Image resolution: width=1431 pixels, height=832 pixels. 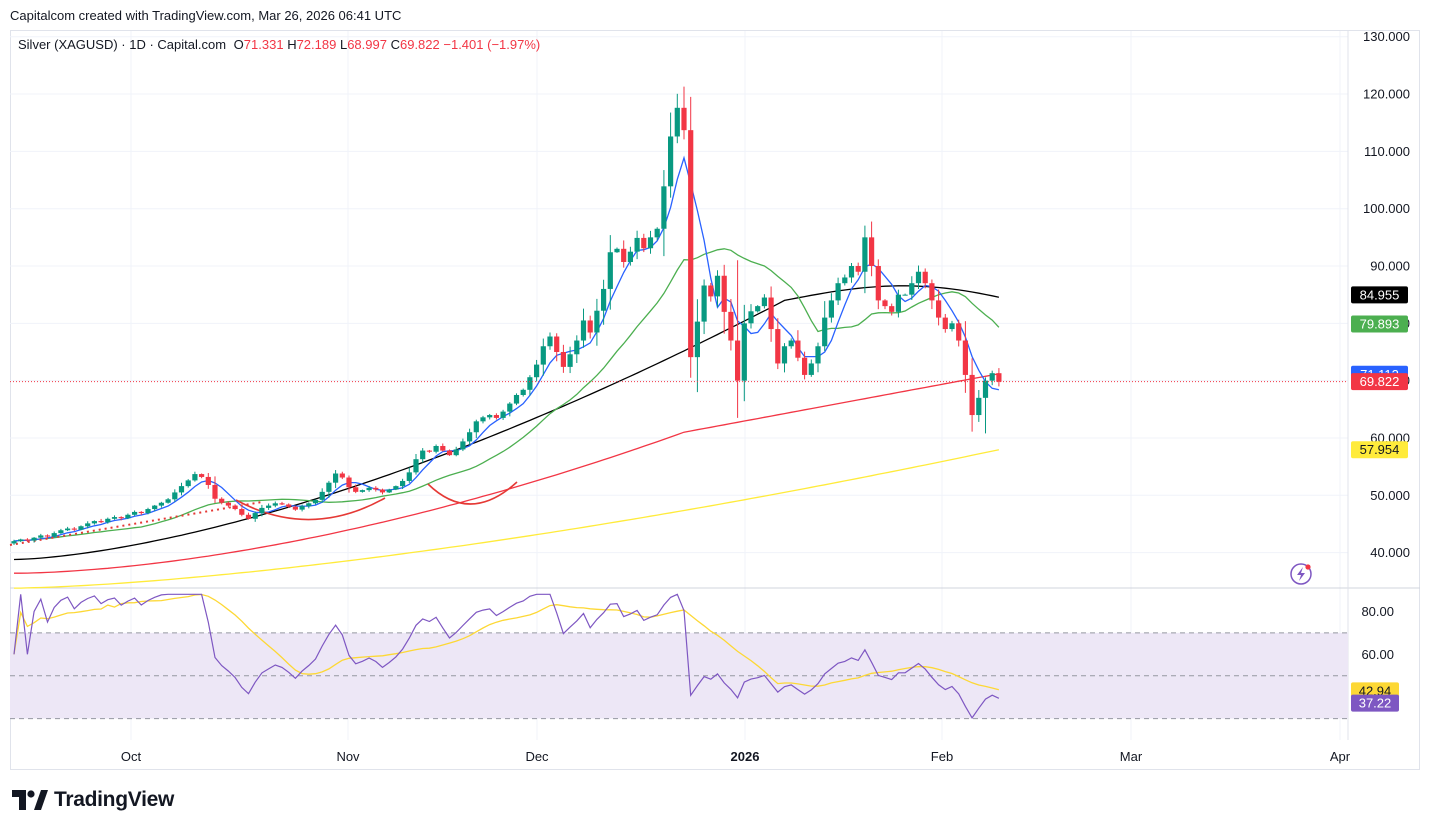 I want to click on tradingview-logo: TradingView, so click(x=93, y=800).